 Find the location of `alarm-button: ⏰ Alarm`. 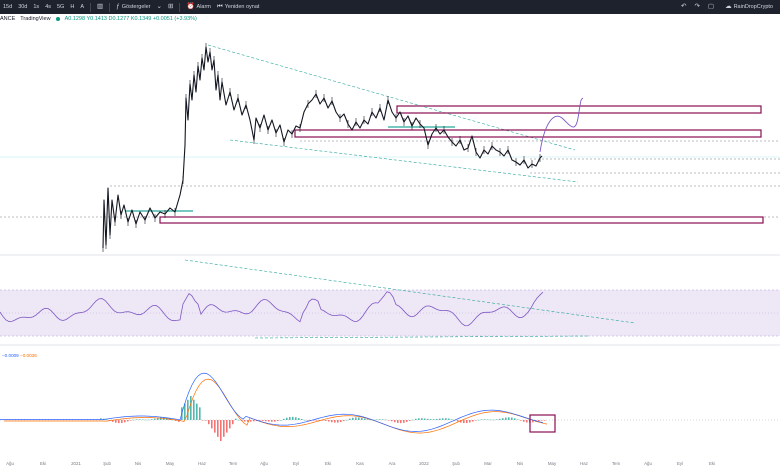

alarm-button: ⏰ Alarm is located at coordinates (198, 7).